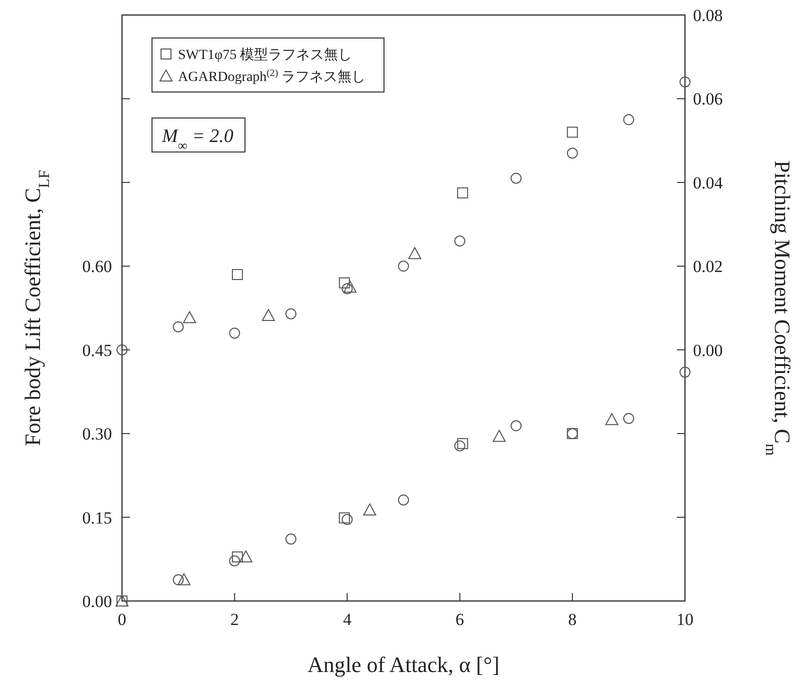  I want to click on y2-tick-label: 0.02, so click(708, 266).